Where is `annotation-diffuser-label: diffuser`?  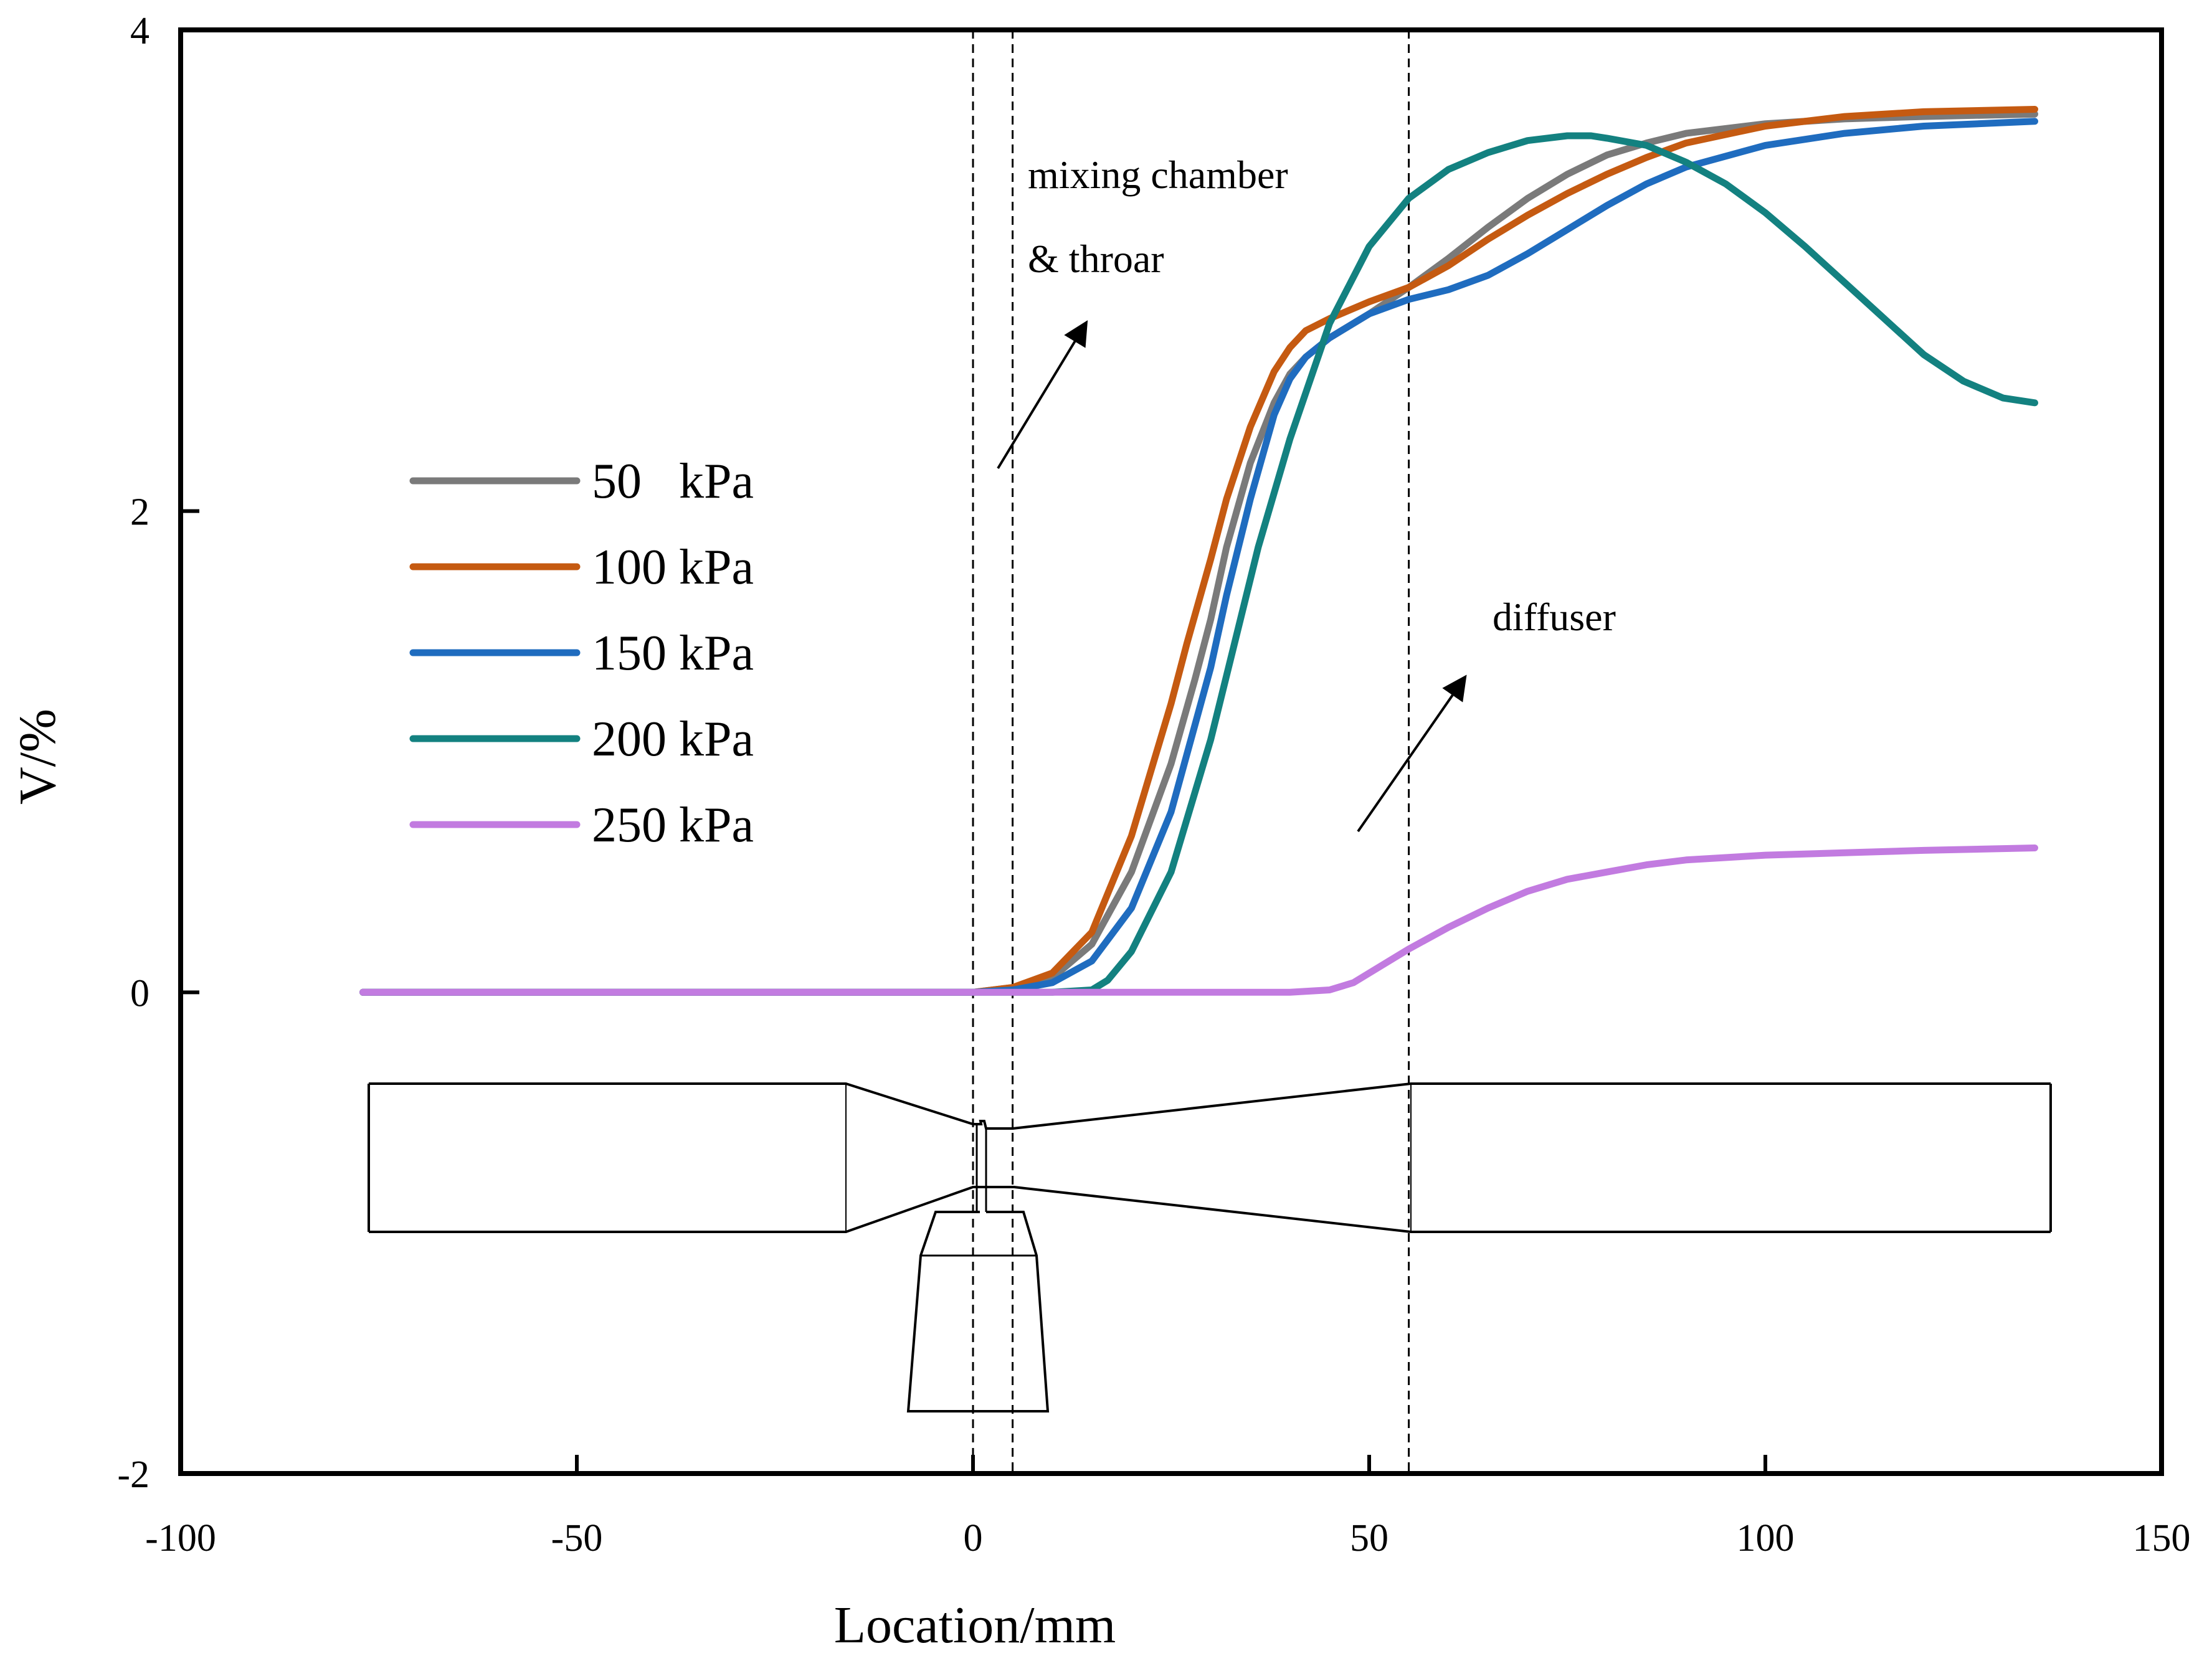
annotation-diffuser-label: diffuser is located at coordinates (1554, 617).